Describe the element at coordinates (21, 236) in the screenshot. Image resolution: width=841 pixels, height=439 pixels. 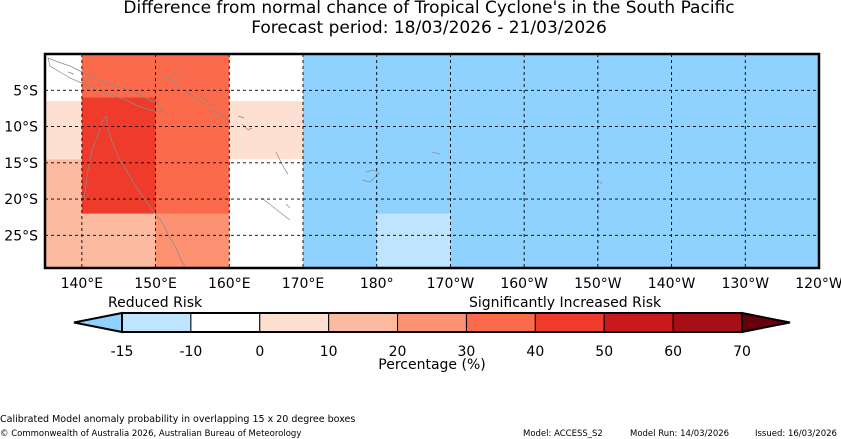
I see `y-tick-label: 25°S` at that location.